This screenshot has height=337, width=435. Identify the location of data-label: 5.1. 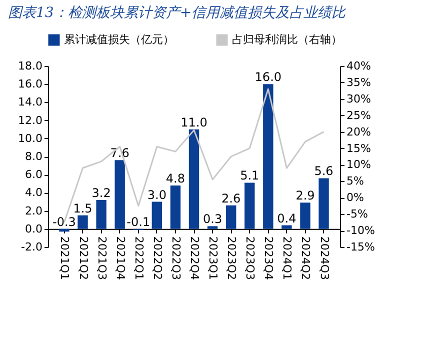
(250, 175).